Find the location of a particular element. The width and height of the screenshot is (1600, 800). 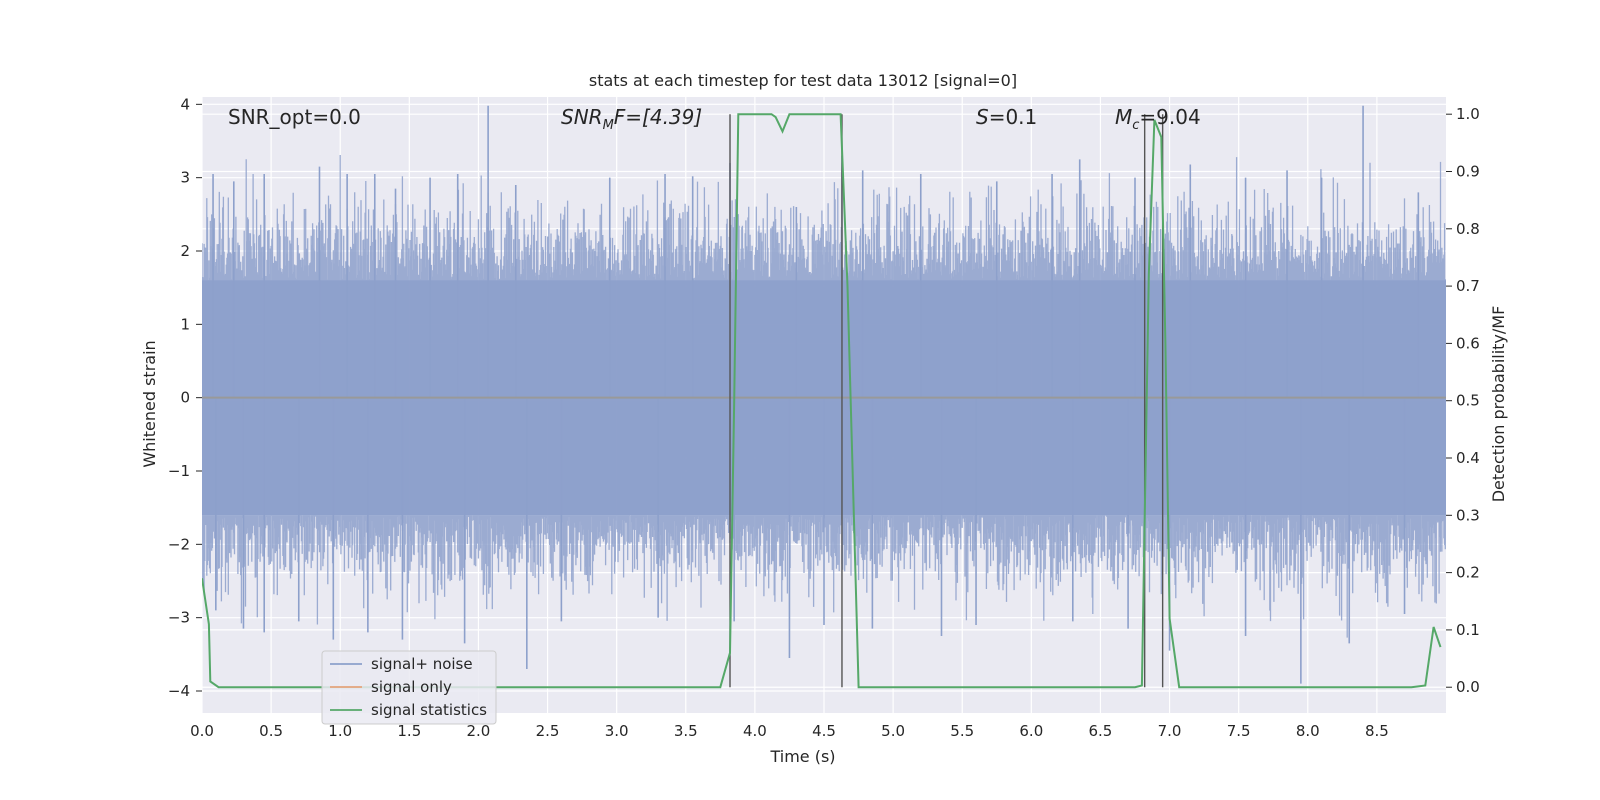

y-tick-label: −2 is located at coordinates (179, 544).